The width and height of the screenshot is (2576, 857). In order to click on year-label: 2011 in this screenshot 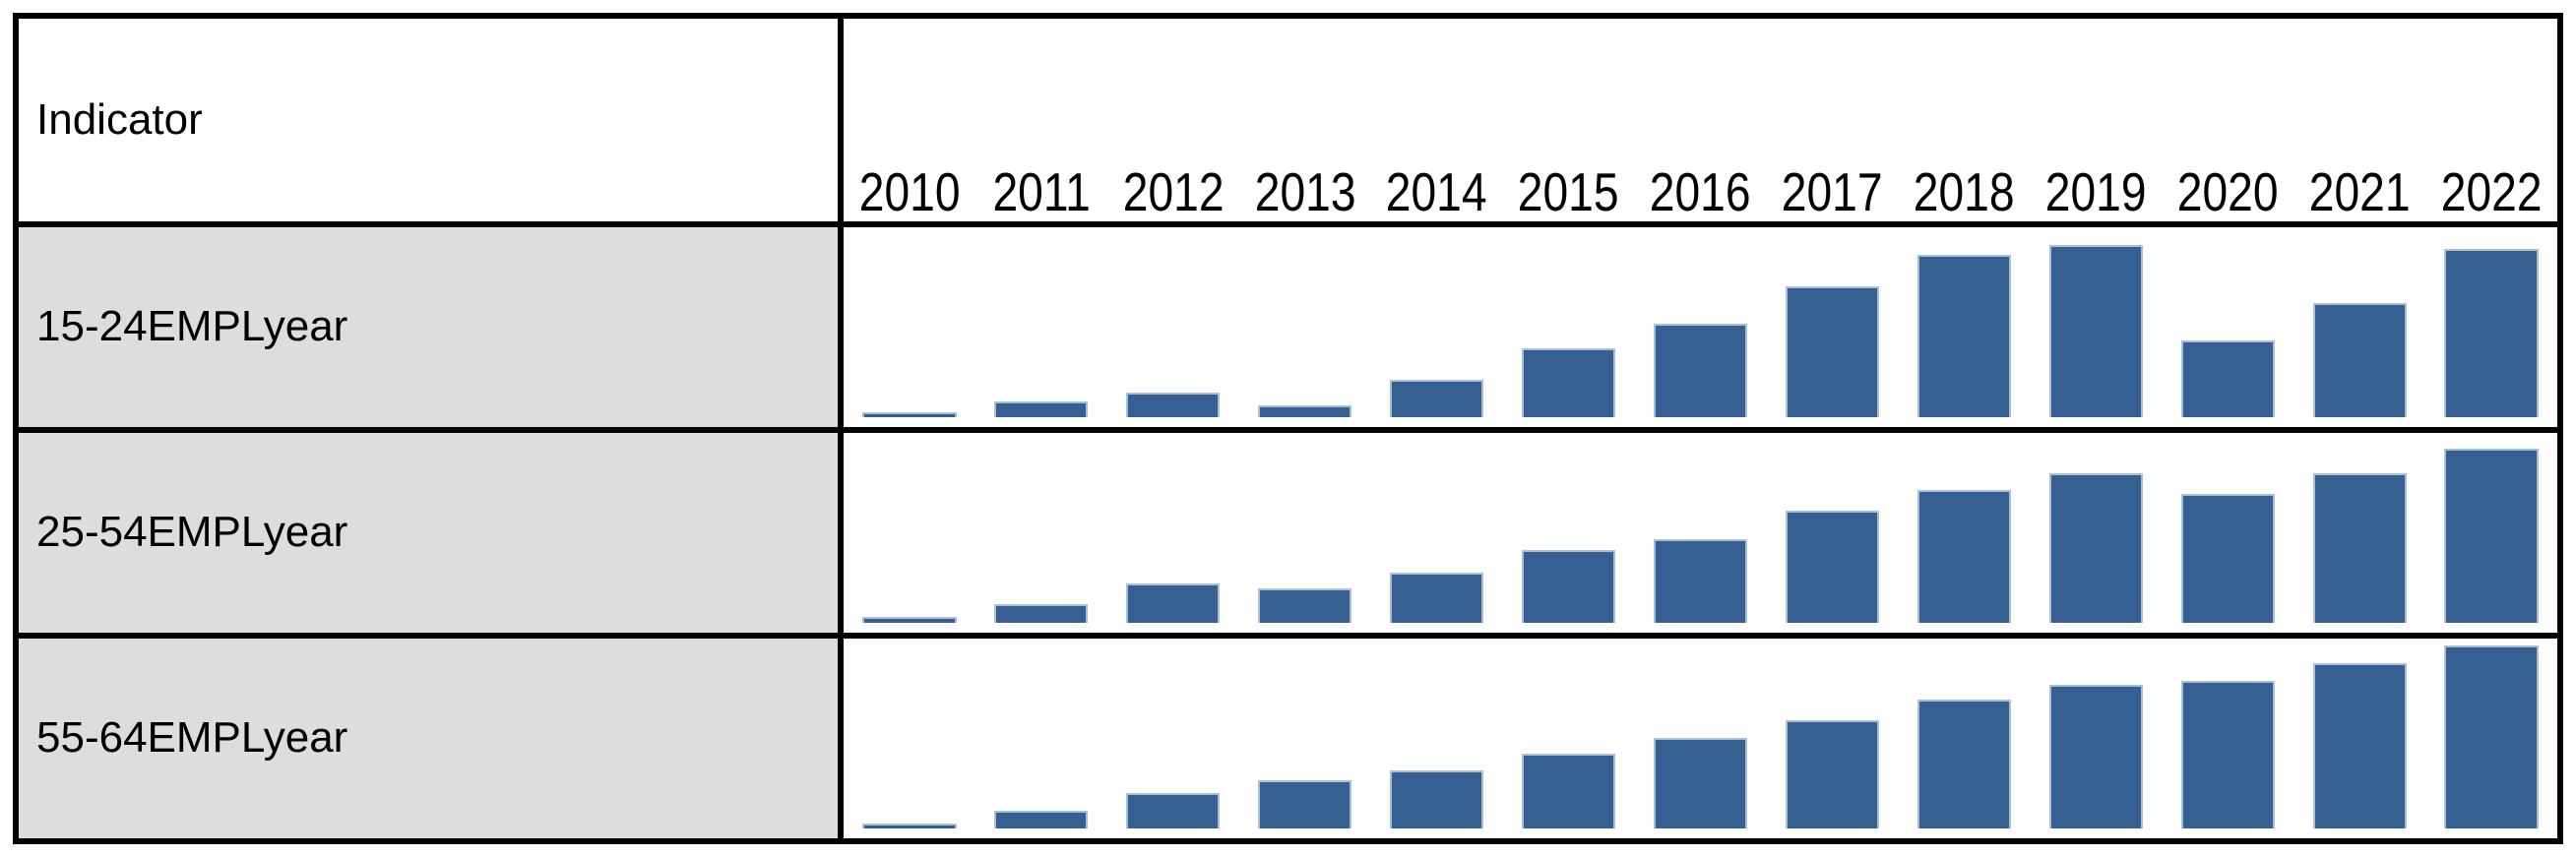, I will do `click(1042, 191)`.